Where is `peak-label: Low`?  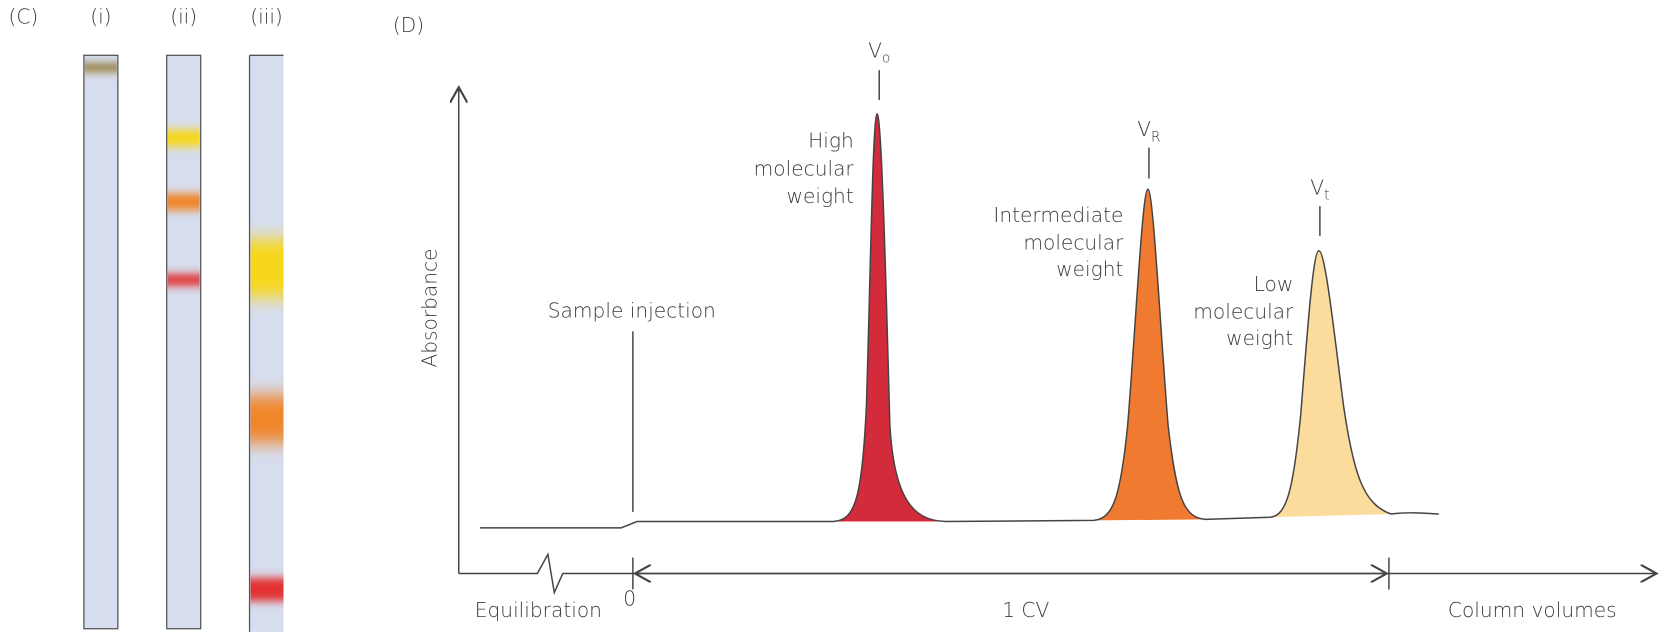 peak-label: Low is located at coordinates (1274, 284).